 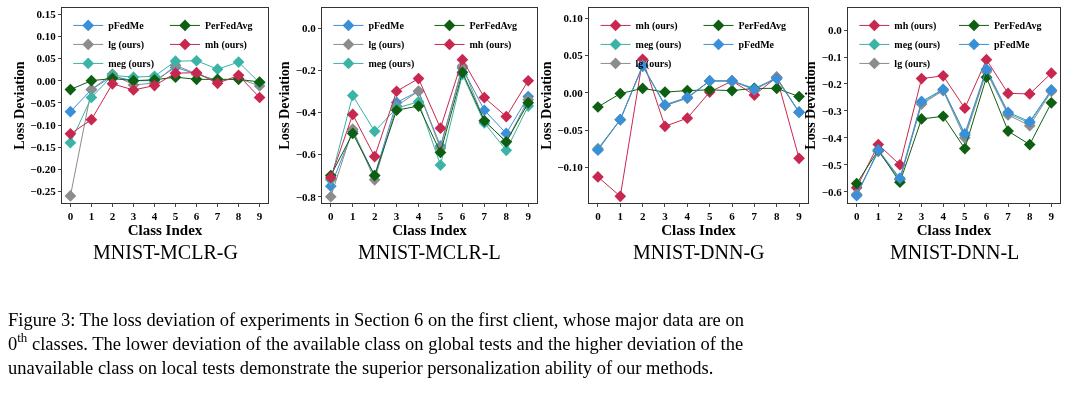 I want to click on y-tick-label: −0.20, so click(x=43, y=169).